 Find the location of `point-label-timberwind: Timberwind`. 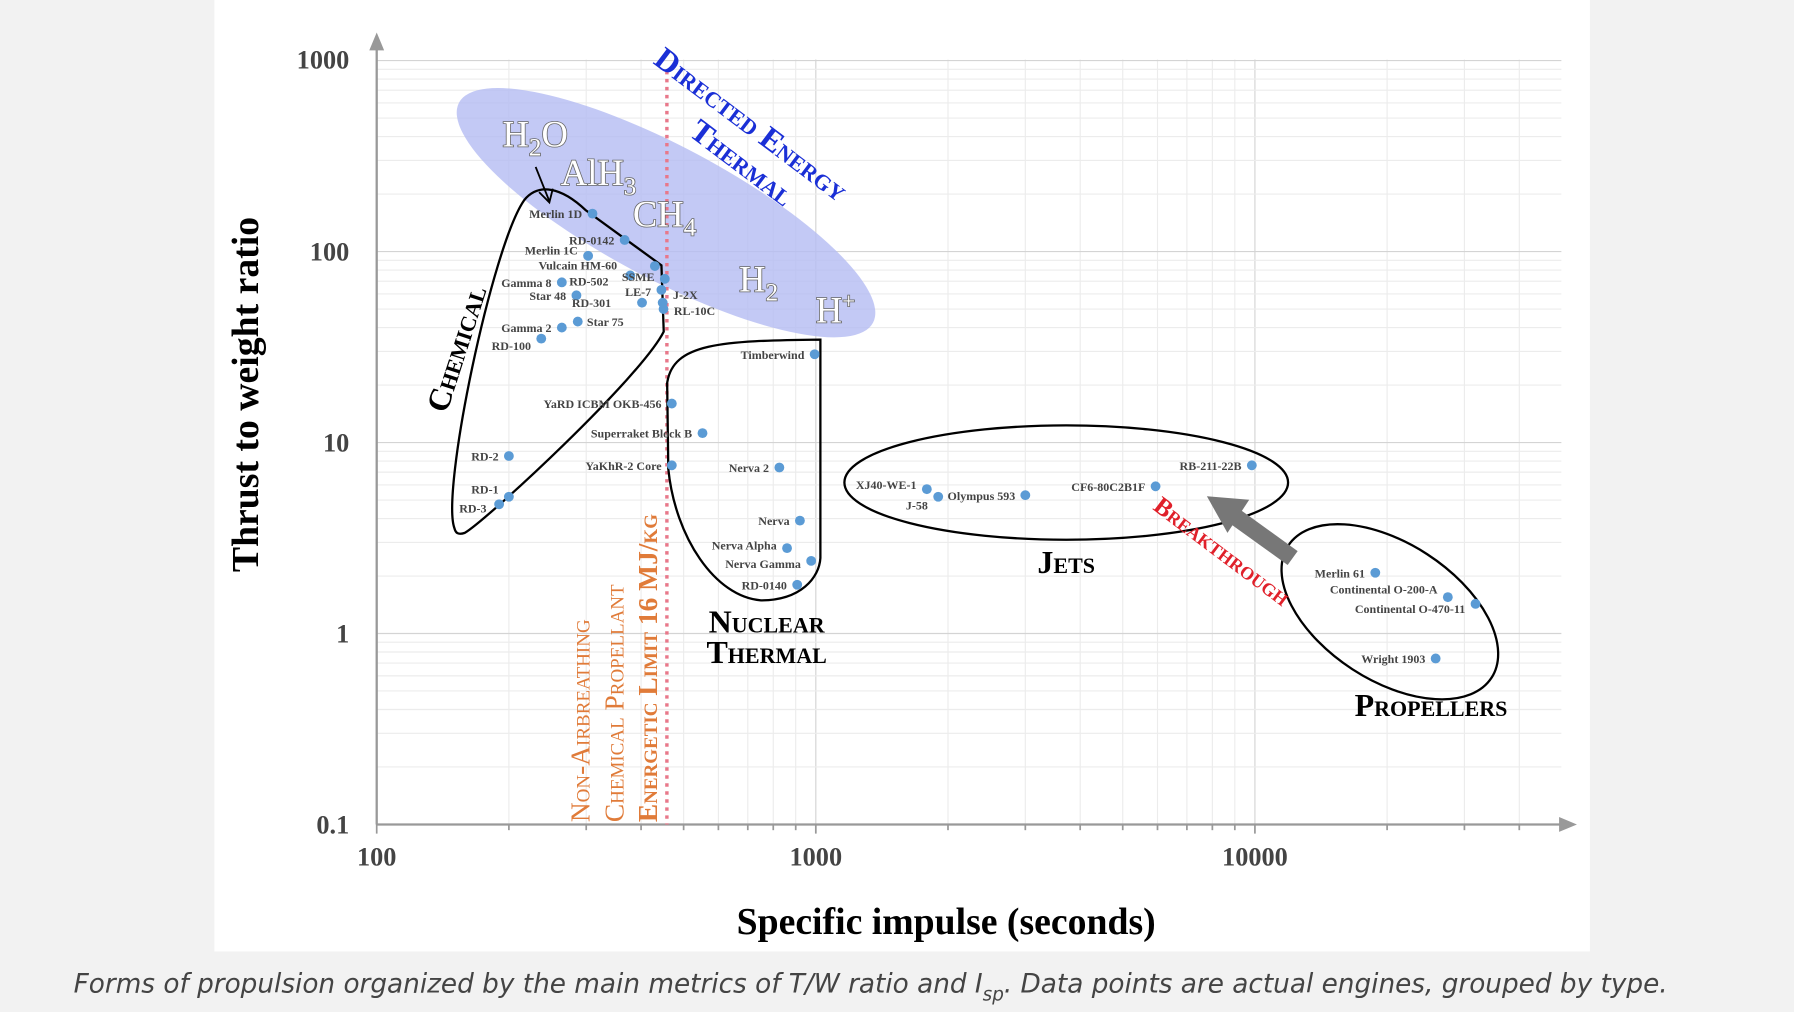

point-label-timberwind: Timberwind is located at coordinates (773, 355).